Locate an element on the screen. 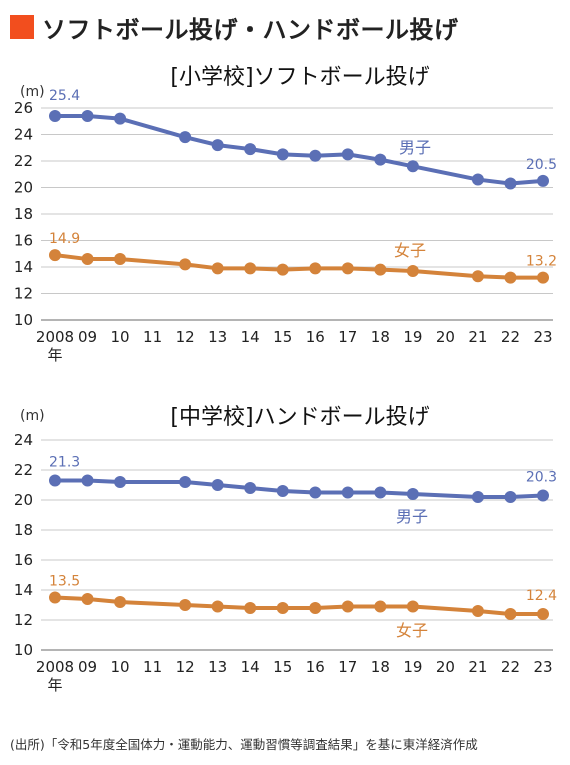 This screenshot has width=570, height=765. series-name-label: 男子 is located at coordinates (412, 516).